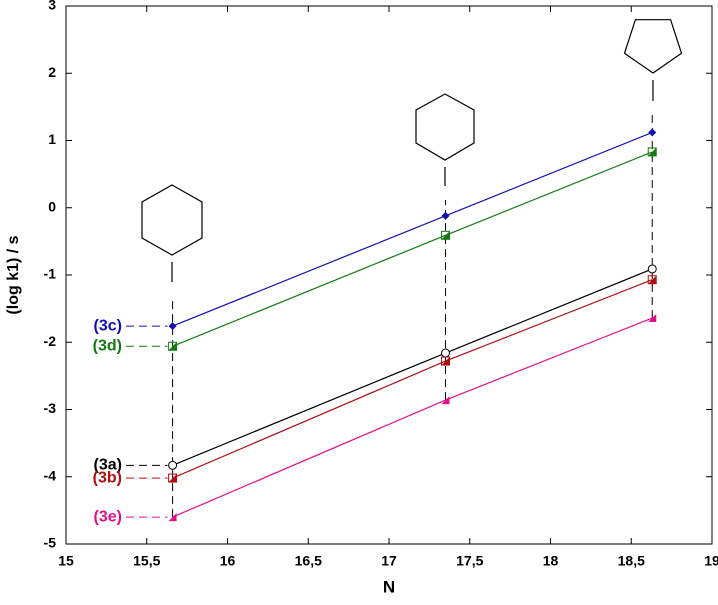  Describe the element at coordinates (172, 220) in the screenshot. I see `morpholine-ring` at that location.